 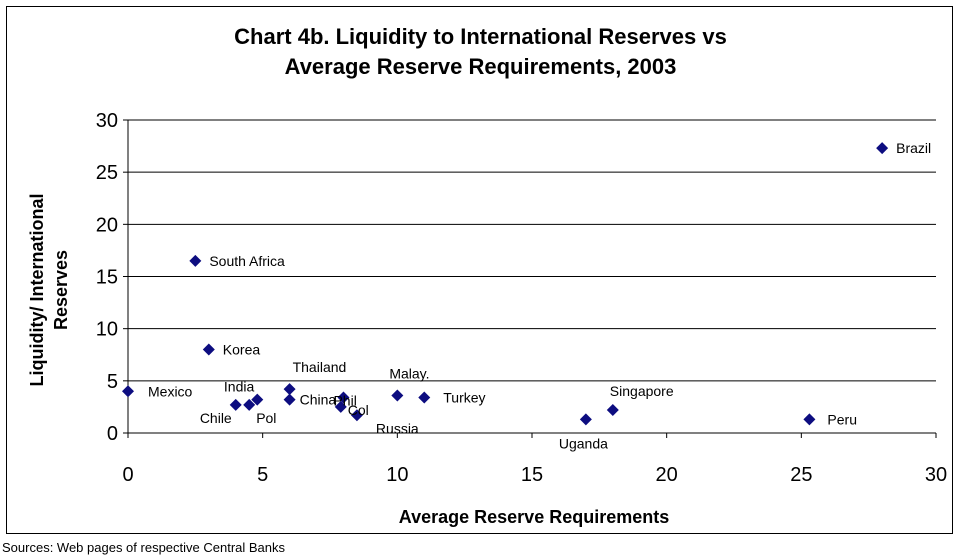 I want to click on y-tick-label: 10, so click(x=107, y=330).